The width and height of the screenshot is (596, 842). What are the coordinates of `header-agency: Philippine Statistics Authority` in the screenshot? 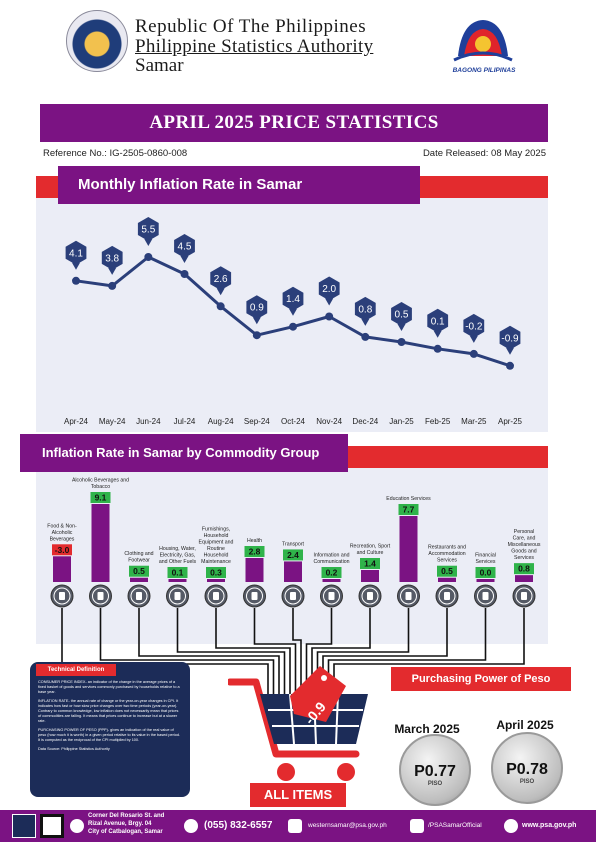 It's located at (254, 46).